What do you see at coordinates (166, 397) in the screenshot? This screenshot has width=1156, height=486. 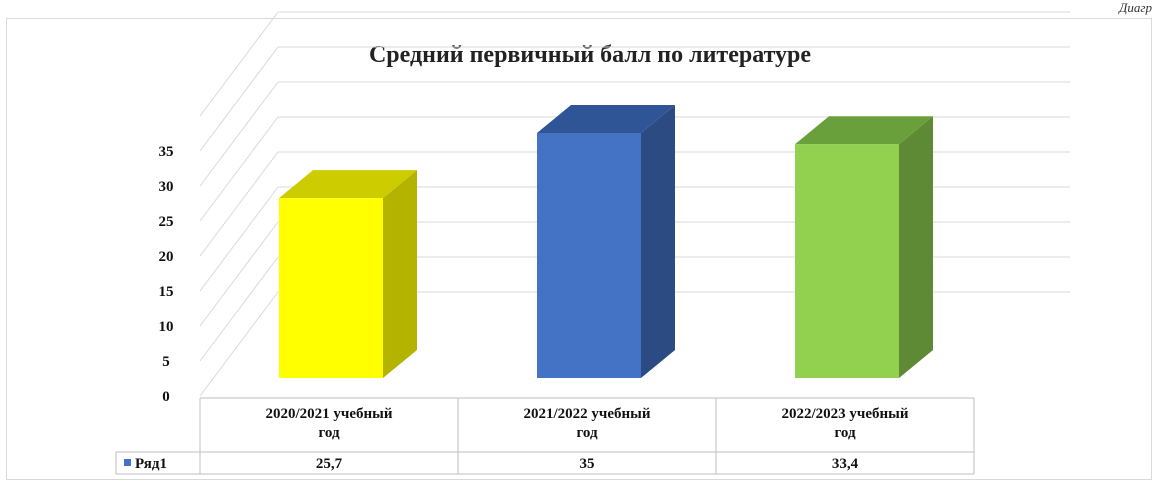 I see `y-tick-label: 0` at bounding box center [166, 397].